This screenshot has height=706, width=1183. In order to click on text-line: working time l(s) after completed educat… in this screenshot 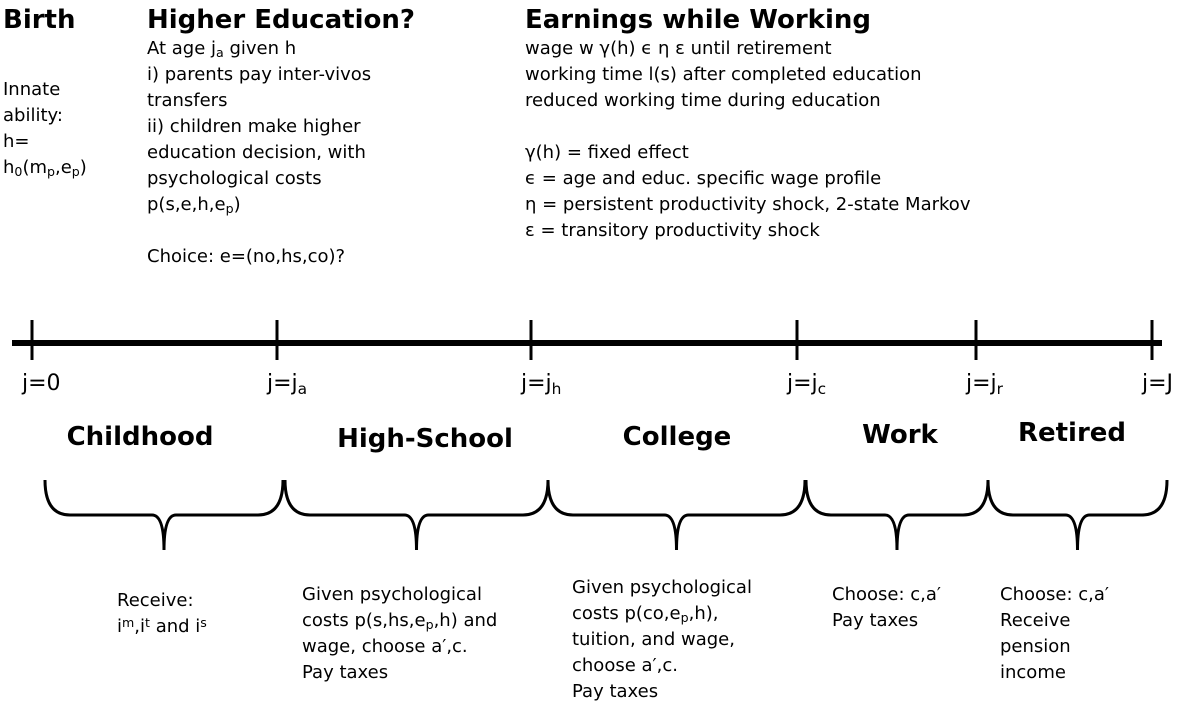, I will do `click(723, 74)`.